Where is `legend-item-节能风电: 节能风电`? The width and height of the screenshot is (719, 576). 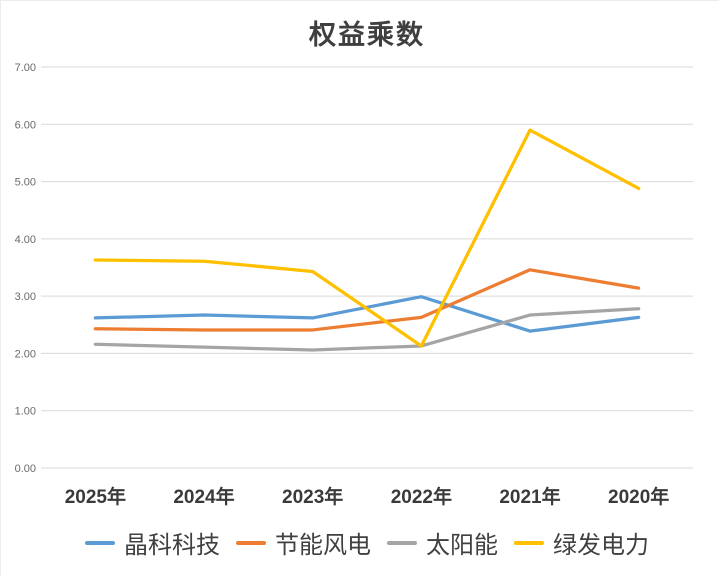 legend-item-节能风电: 节能风电 is located at coordinates (303, 542).